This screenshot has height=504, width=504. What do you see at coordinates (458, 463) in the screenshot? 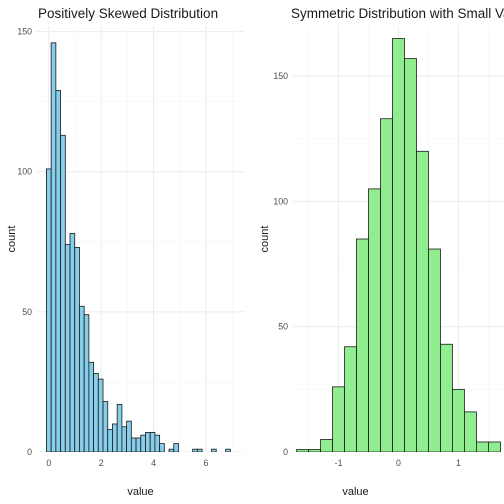
I see `x-tick-label: 1` at bounding box center [458, 463].